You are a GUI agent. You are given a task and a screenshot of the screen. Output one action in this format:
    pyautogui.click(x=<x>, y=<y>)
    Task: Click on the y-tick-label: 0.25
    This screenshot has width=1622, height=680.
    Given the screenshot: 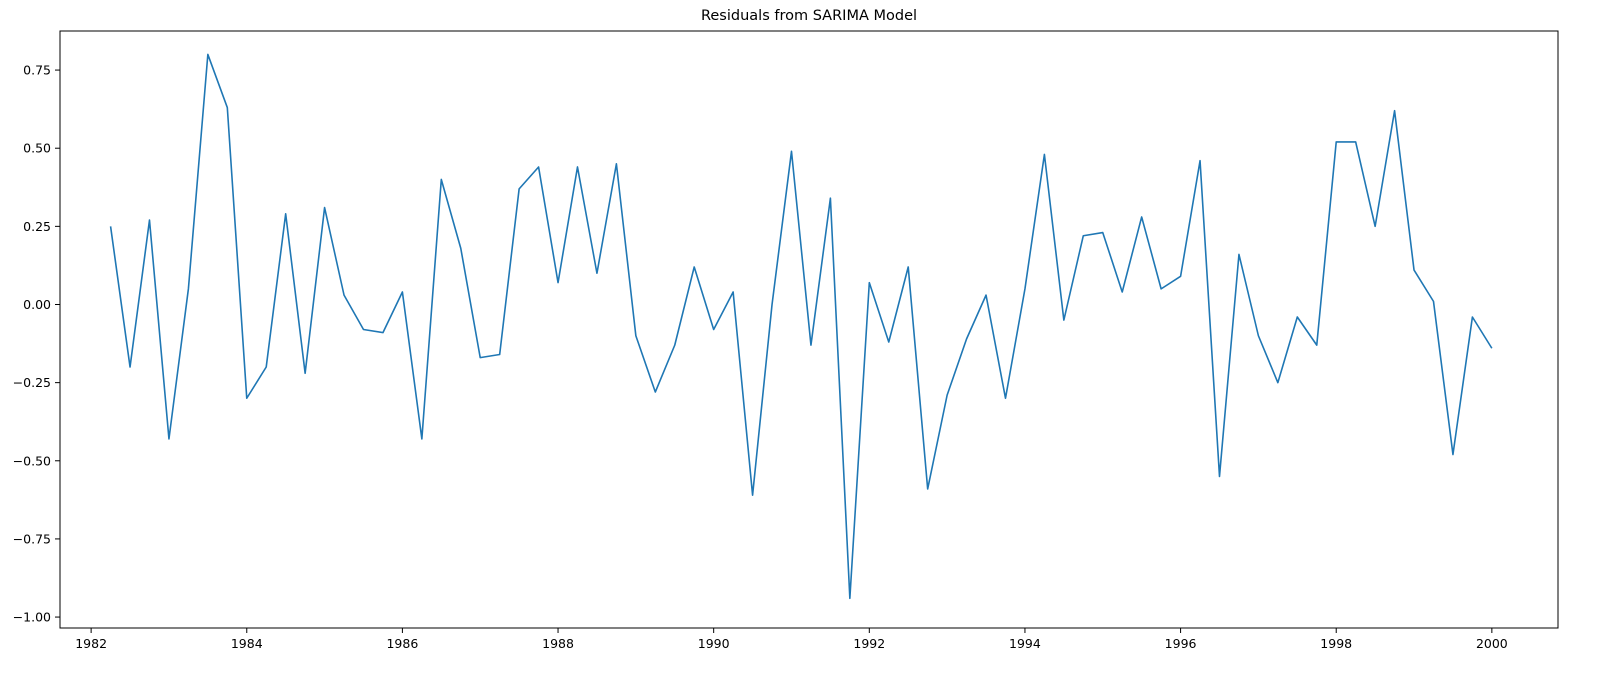 What is the action you would take?
    pyautogui.click(x=37, y=226)
    